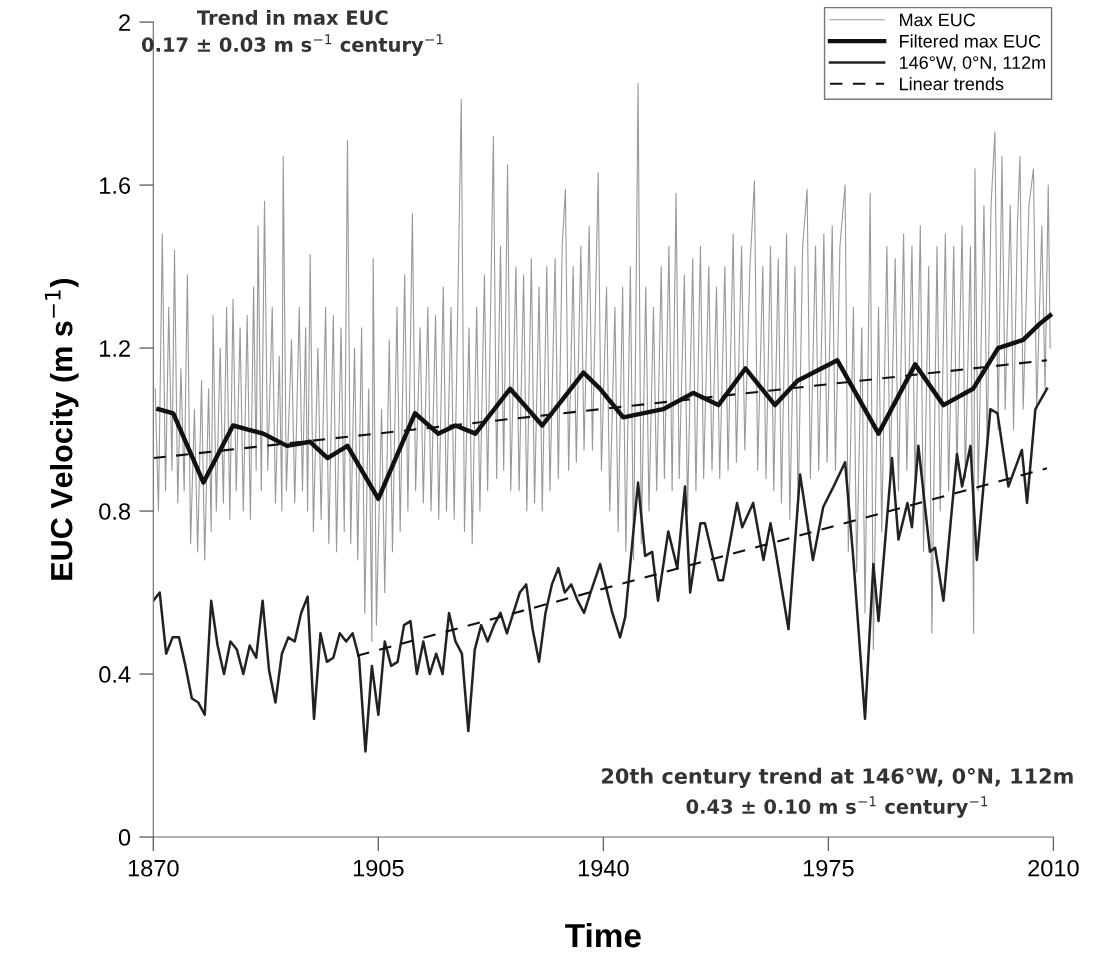 The height and width of the screenshot is (961, 1095). Describe the element at coordinates (115, 348) in the screenshot. I see `y-tick-label: 1.2` at that location.